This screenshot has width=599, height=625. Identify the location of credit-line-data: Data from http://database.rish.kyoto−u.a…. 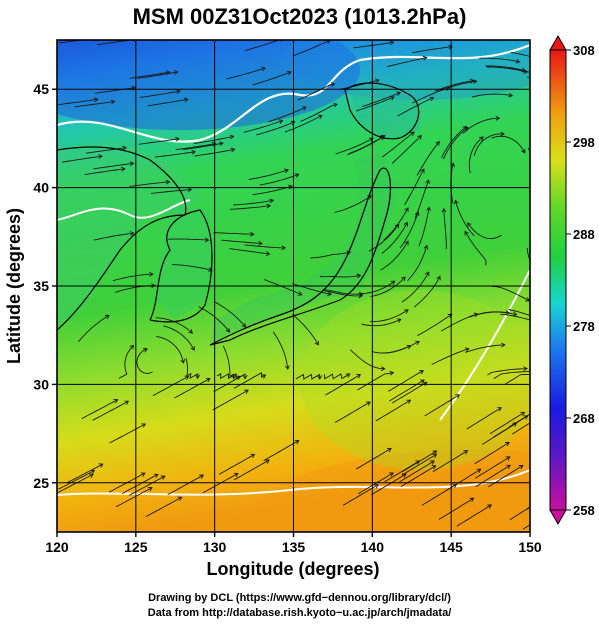
(299, 613).